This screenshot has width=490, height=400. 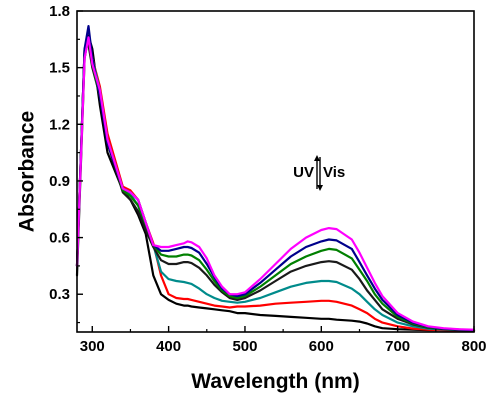 What do you see at coordinates (59, 11) in the screenshot?
I see `y-tick-label: 1.8` at bounding box center [59, 11].